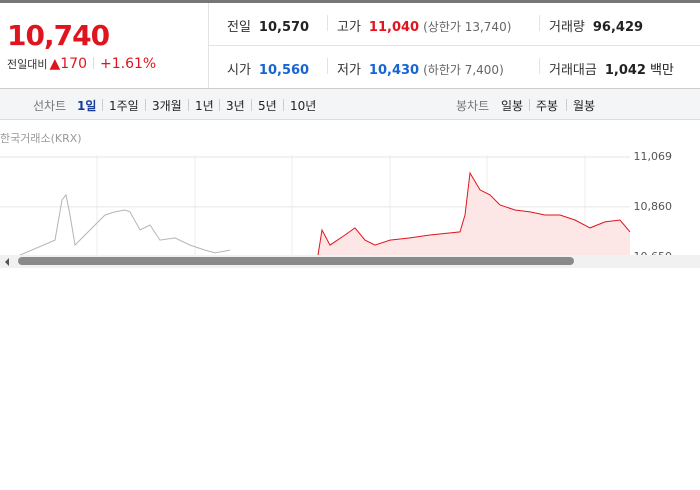 This screenshot has width=700, height=490. What do you see at coordinates (284, 70) in the screenshot?
I see `stat-value: 10,560` at bounding box center [284, 70].